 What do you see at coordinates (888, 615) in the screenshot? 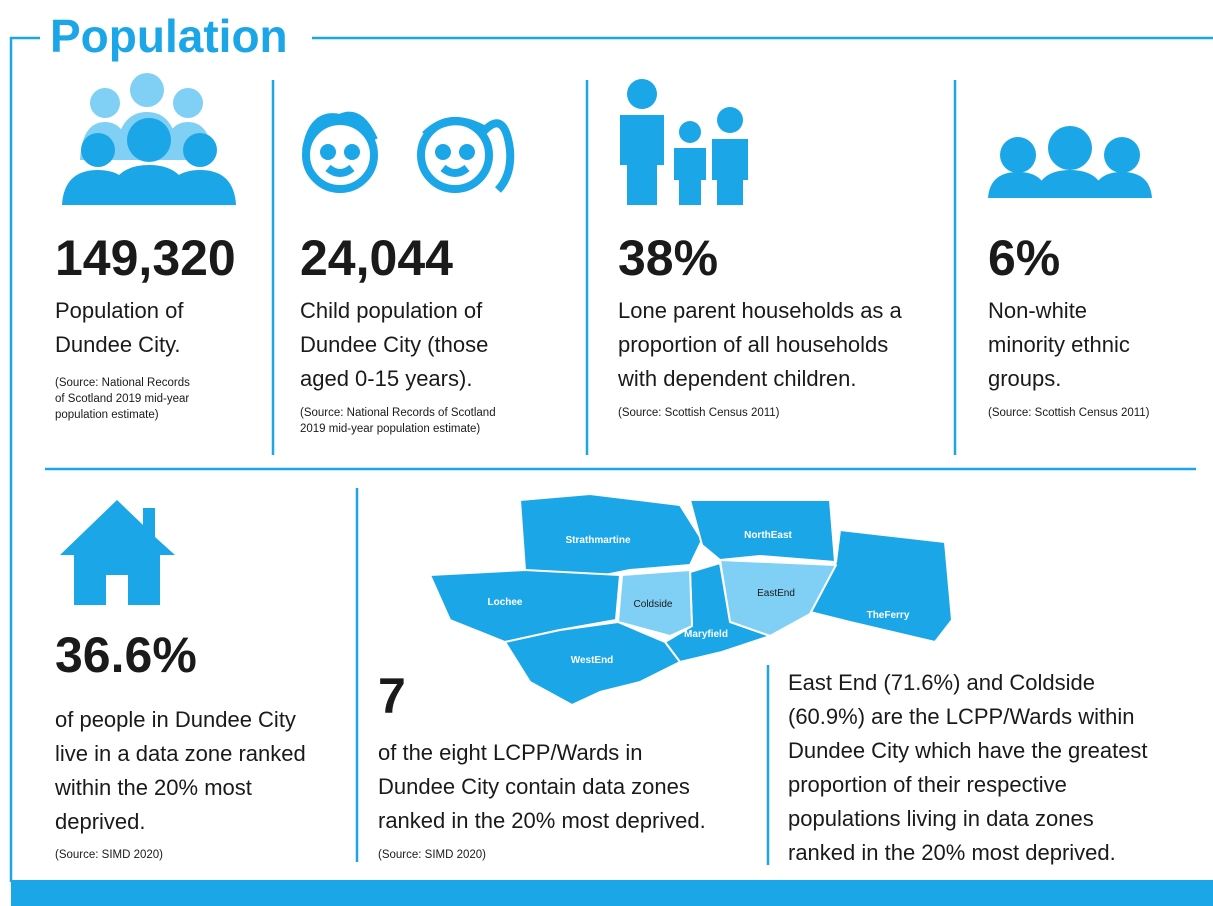
I see `ward-label: TheFerry` at bounding box center [888, 615].